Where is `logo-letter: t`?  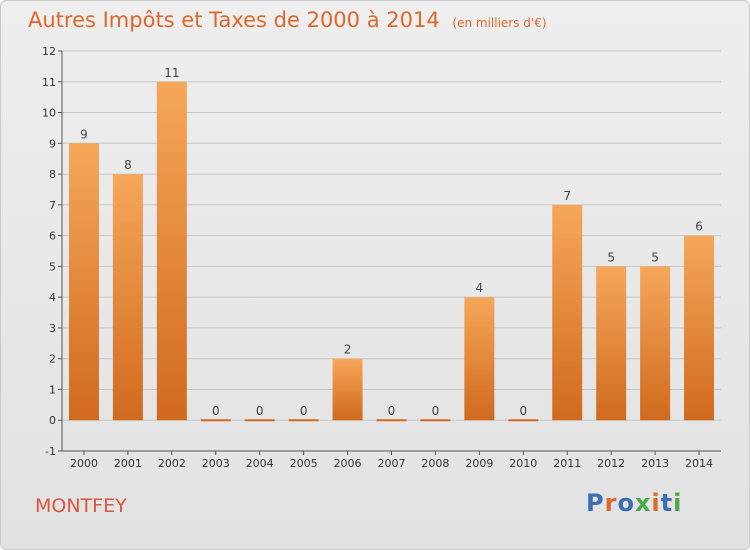
logo-letter: t is located at coordinates (667, 503).